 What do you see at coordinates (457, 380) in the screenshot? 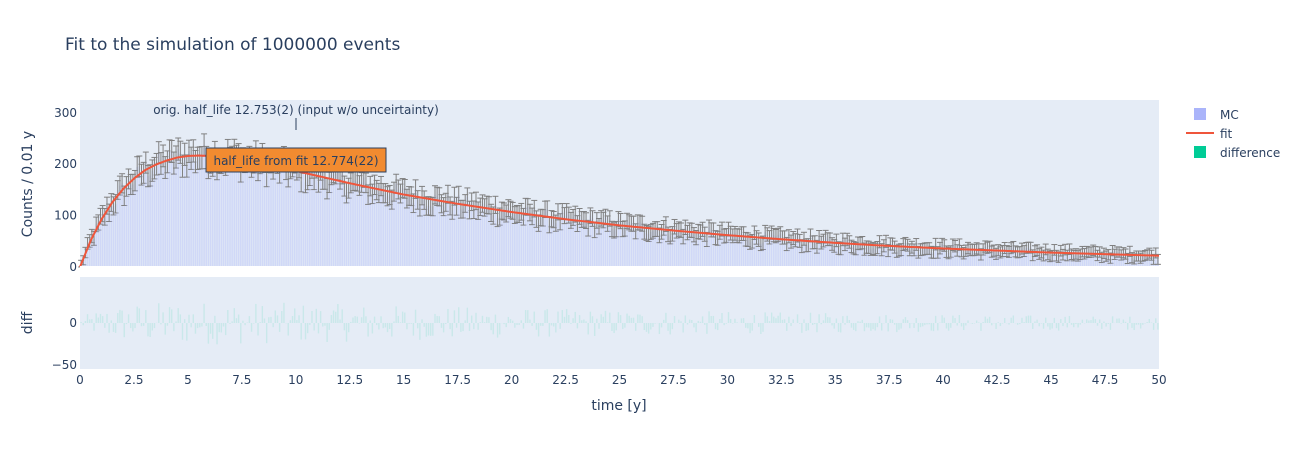
I see `x-tick-label: 17.5` at bounding box center [457, 380].